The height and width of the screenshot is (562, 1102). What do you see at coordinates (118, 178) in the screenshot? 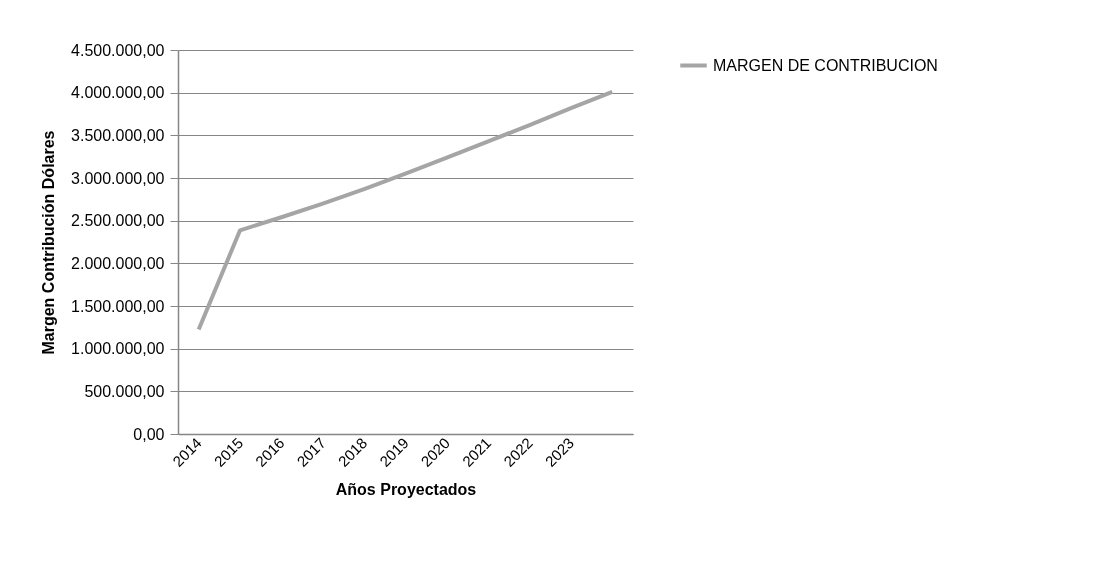
I see `y-tick-label: 3.000.000,00` at bounding box center [118, 178].